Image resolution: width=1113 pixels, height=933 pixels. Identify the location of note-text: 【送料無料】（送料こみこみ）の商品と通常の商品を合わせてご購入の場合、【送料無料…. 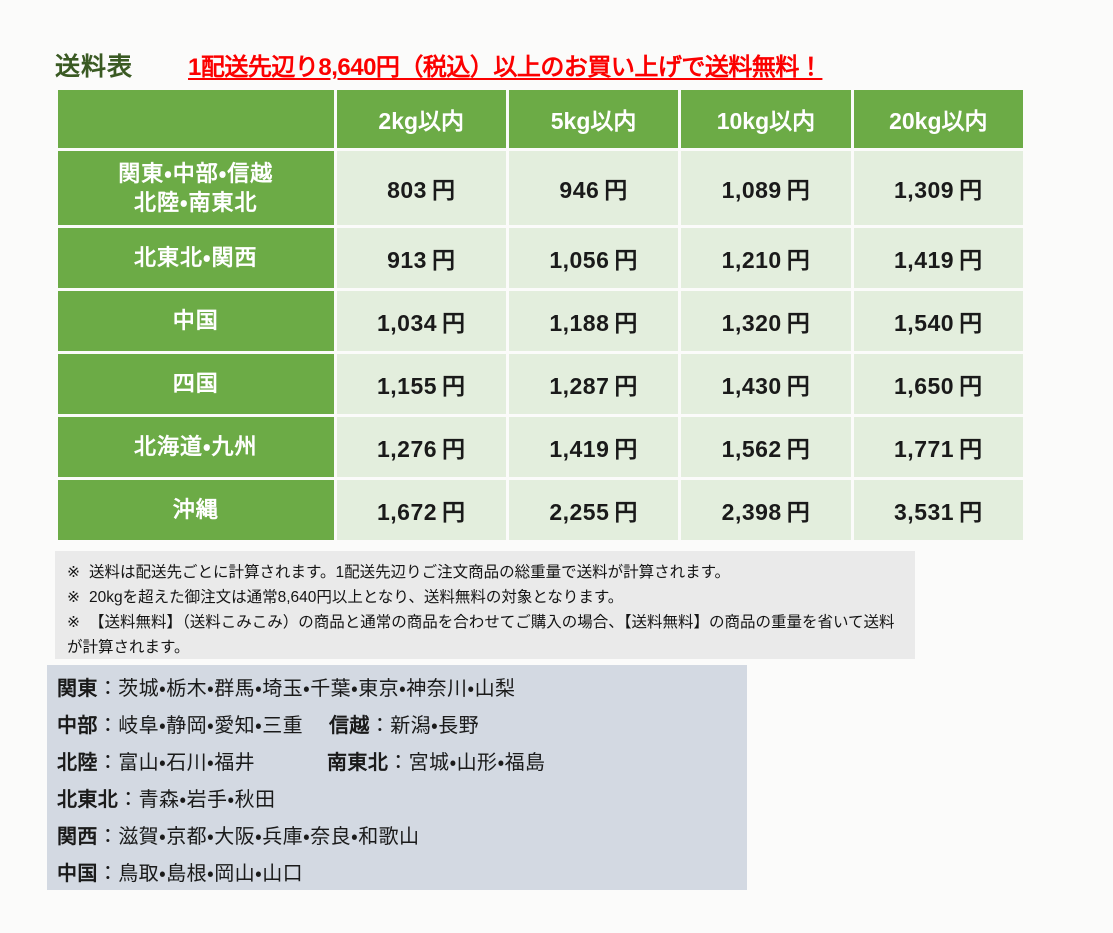
(481, 635).